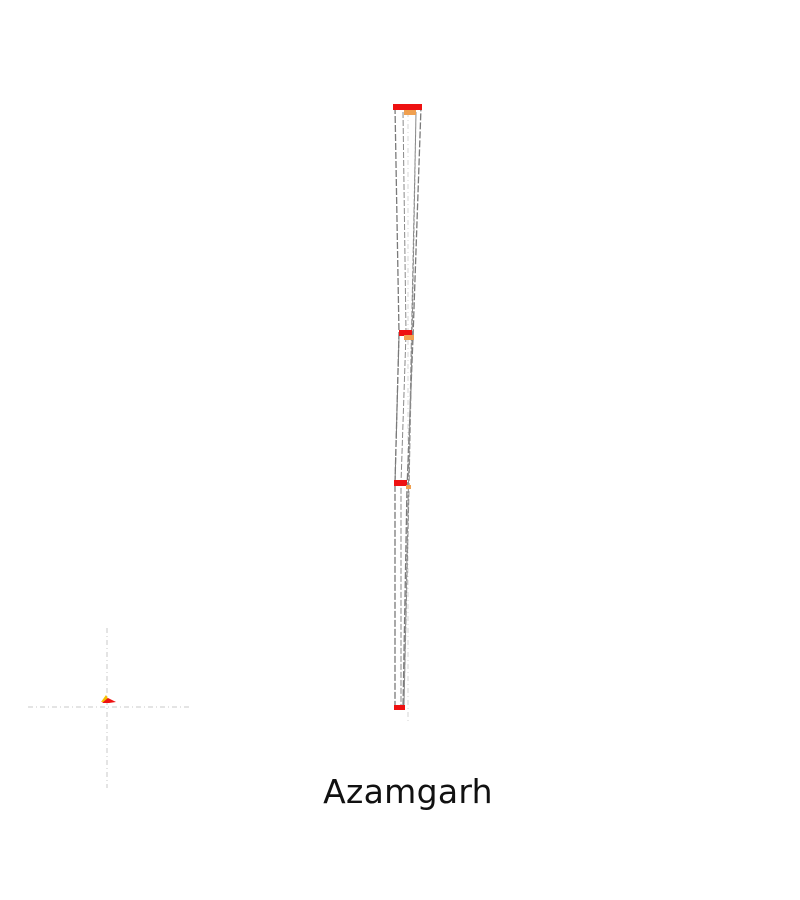 Image resolution: width=800 pixels, height=900 pixels. I want to click on platform-marker-lower-icon, so click(408, 487).